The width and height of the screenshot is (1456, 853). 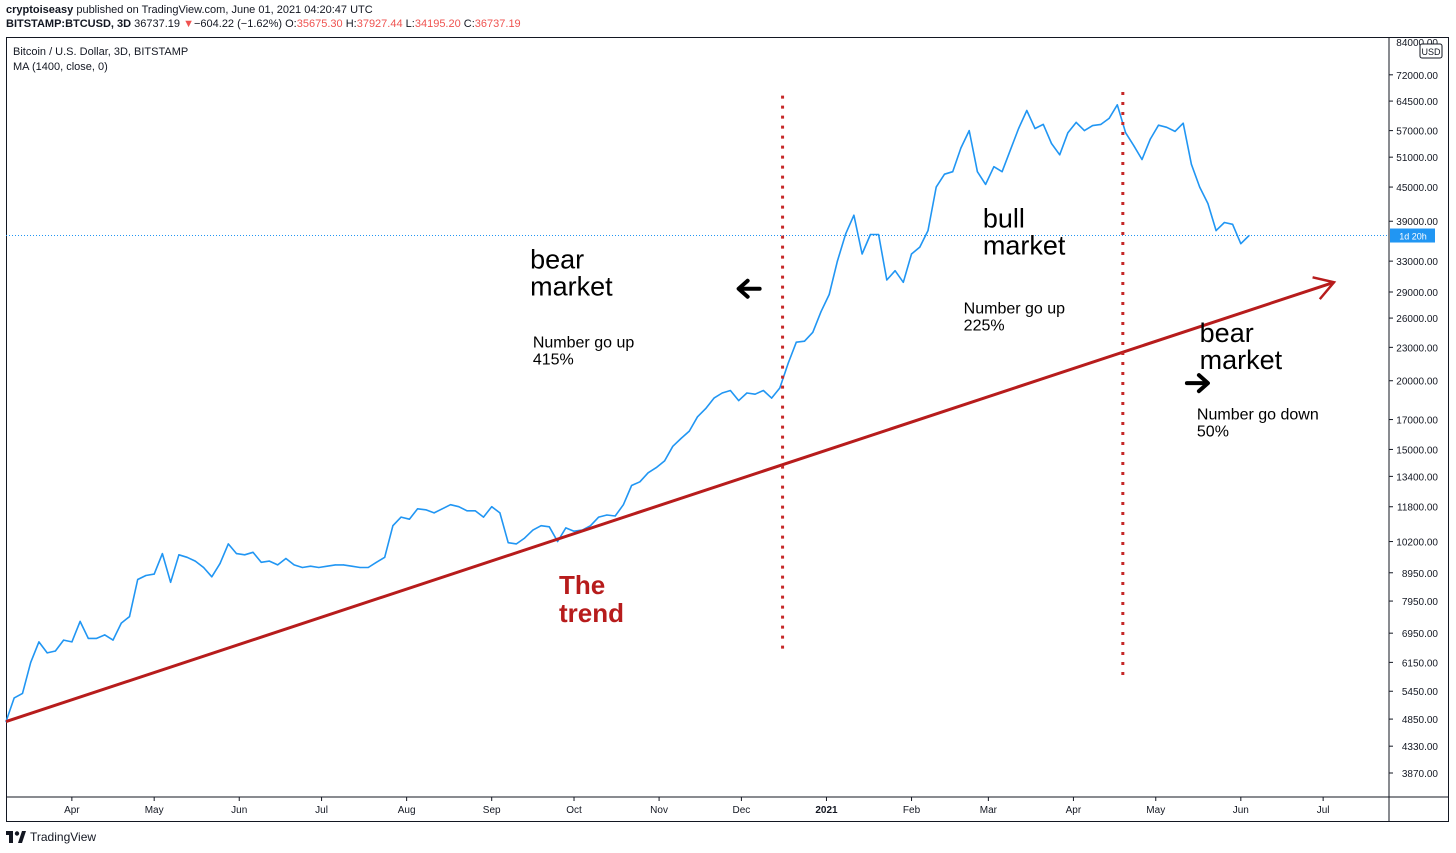 I want to click on countdown-badge, so click(x=1412, y=235).